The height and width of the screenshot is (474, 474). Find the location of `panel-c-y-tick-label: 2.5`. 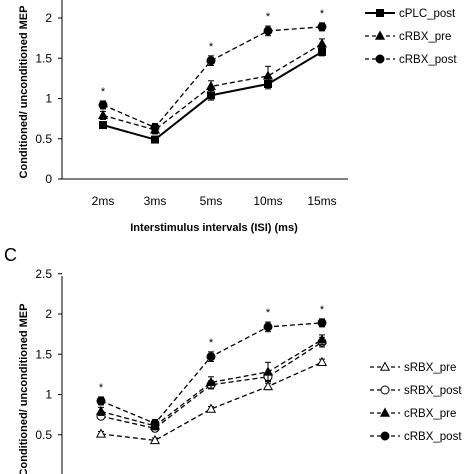

panel-c-y-tick-label: 2.5 is located at coordinates (43, 274).